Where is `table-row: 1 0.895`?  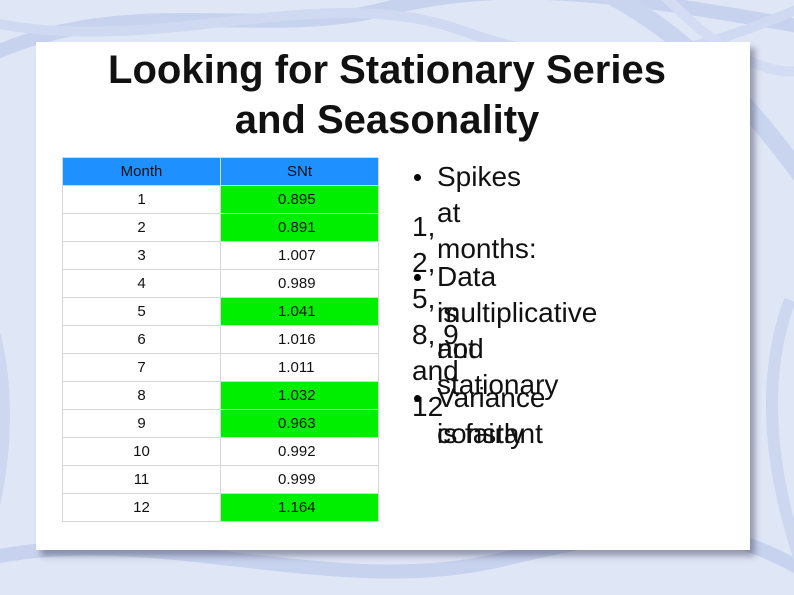
table-row: 1 0.895 is located at coordinates (220, 199).